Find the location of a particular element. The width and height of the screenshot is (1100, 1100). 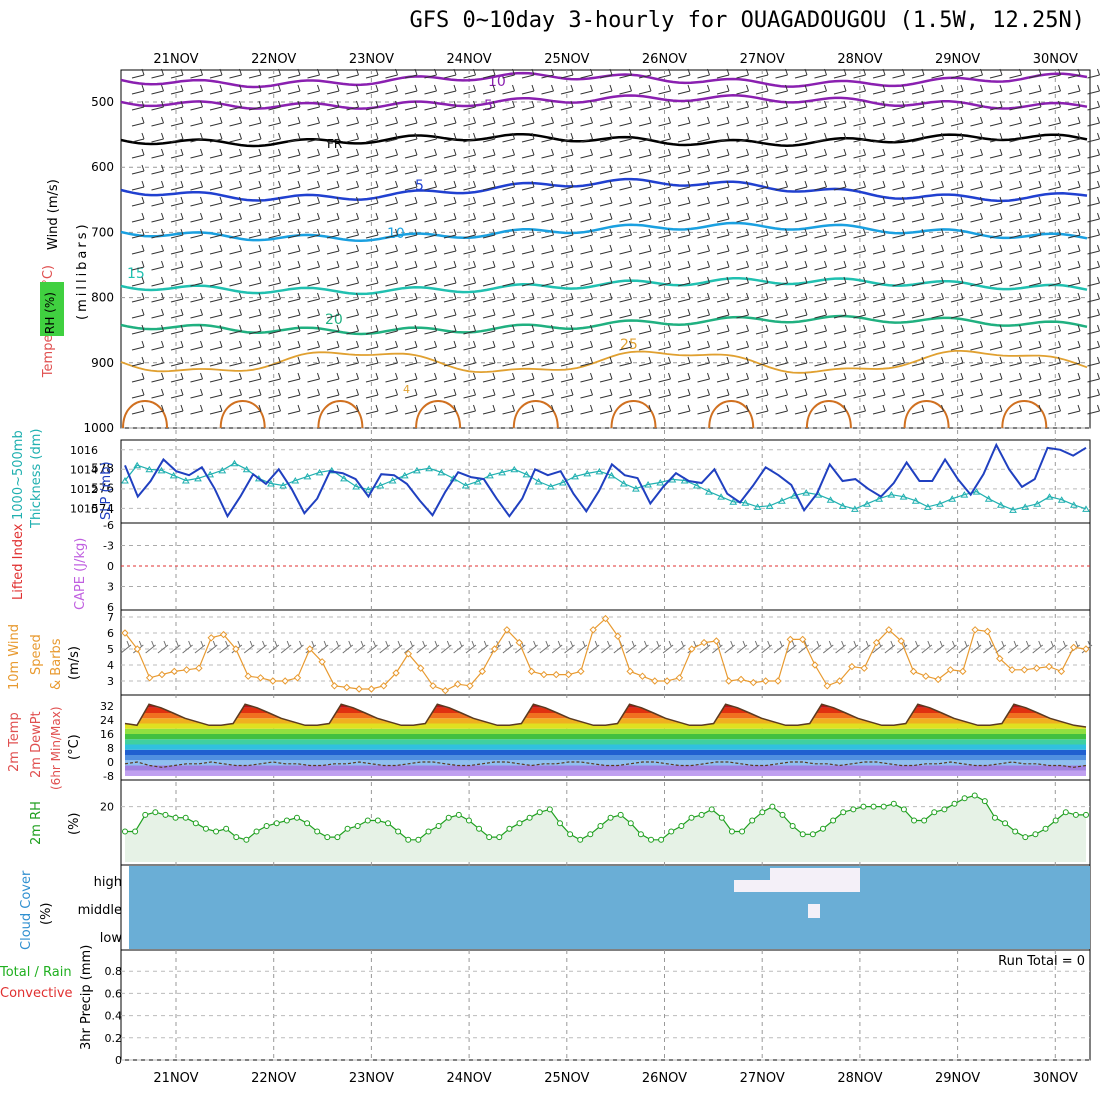

wind10-label-a: 10m Wind is located at coordinates (14, 657).